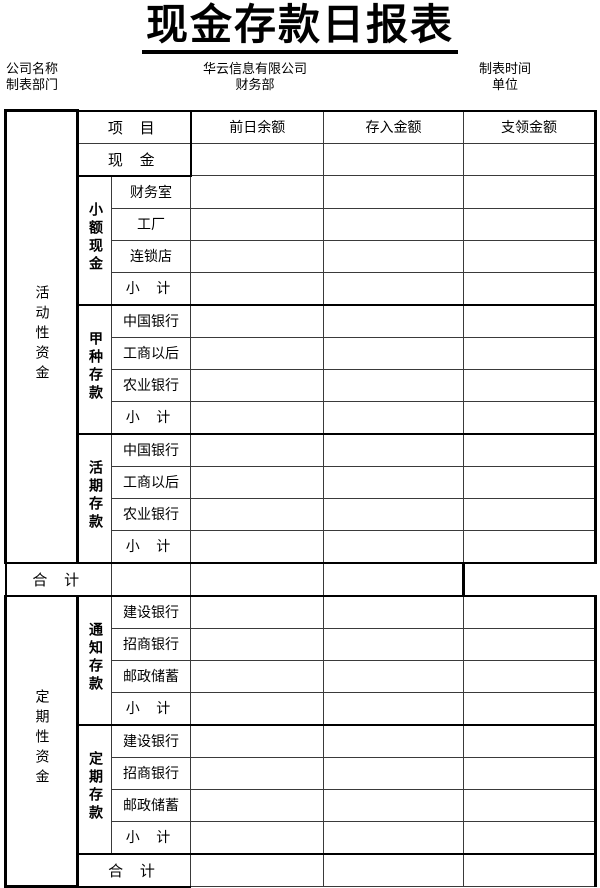 The image size is (600, 888). Describe the element at coordinates (393, 126) in the screenshot. I see `column-header-deposit: 存入金额` at that location.